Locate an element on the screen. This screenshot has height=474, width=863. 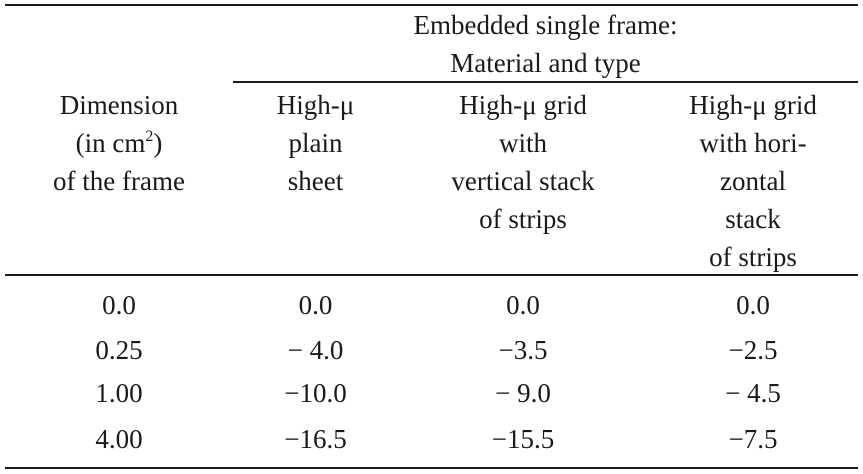
cell-plain-sheet: − 4.0 is located at coordinates (315, 350).